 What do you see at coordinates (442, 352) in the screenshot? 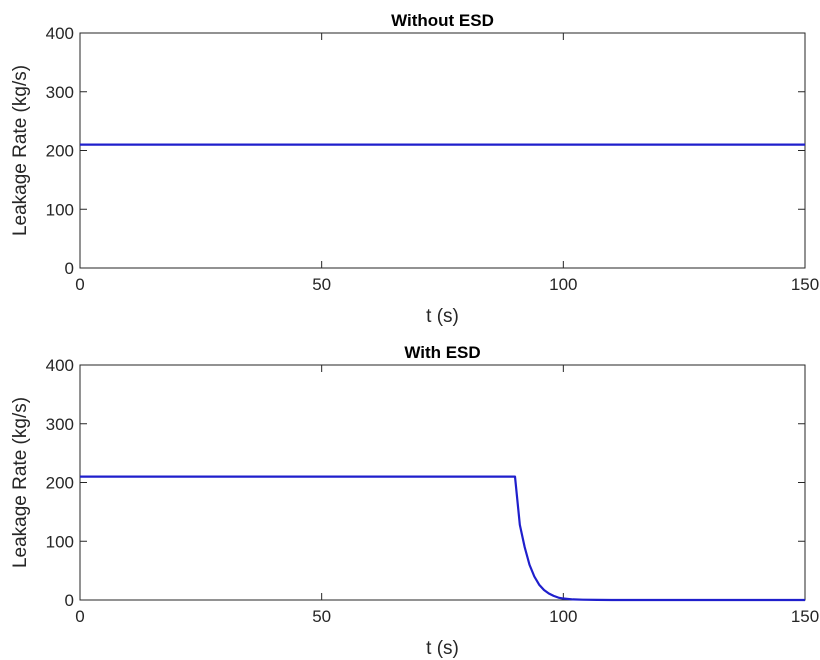
I see `chart-title: With ESD` at bounding box center [442, 352].